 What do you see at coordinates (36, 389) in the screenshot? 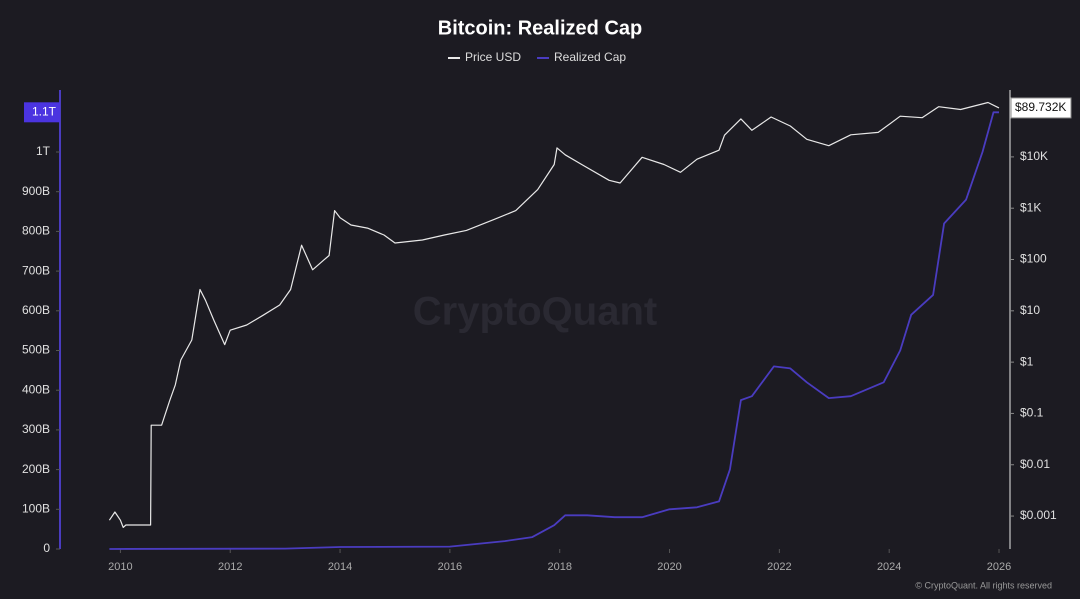
I see `y-tick-label: 400B` at bounding box center [36, 389].